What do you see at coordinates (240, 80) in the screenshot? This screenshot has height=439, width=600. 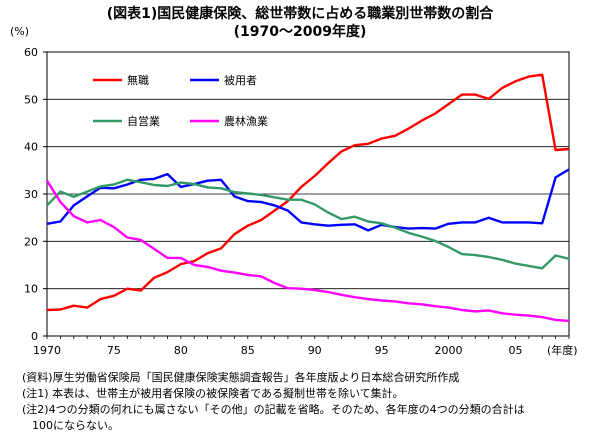 I see `legend-label: 被用者` at bounding box center [240, 80].